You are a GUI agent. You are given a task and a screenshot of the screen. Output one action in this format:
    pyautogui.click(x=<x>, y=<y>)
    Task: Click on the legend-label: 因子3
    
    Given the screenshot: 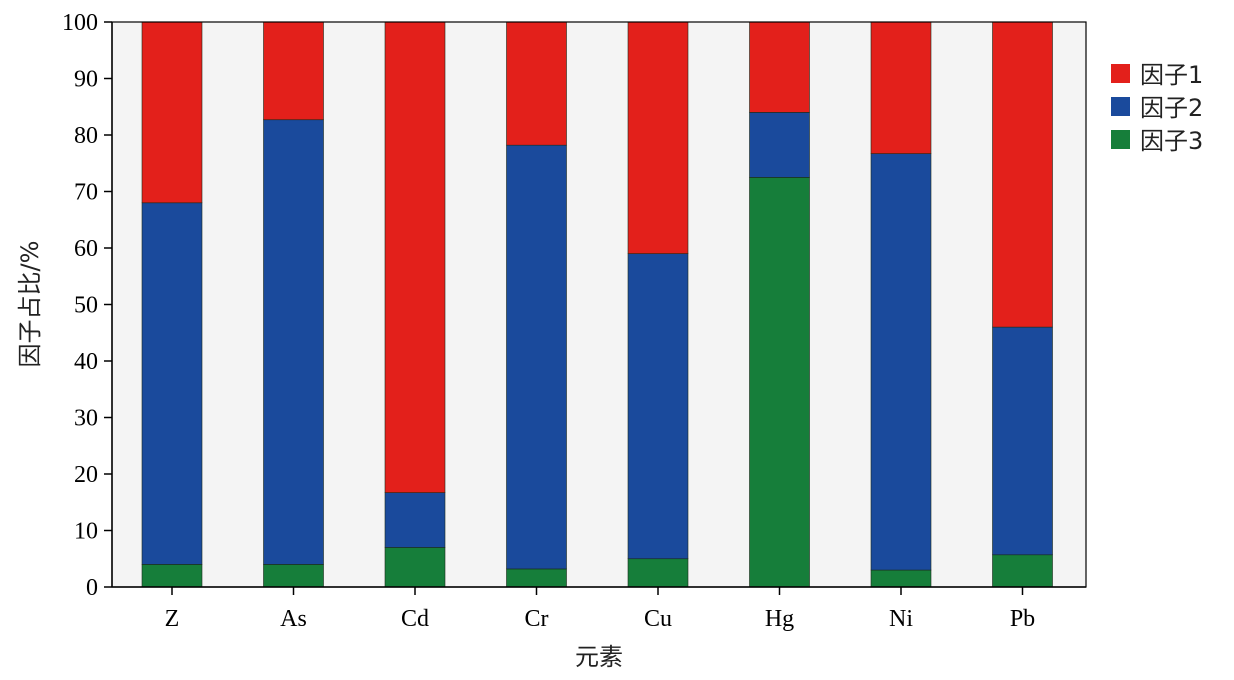 What is the action you would take?
    pyautogui.click(x=1171, y=141)
    